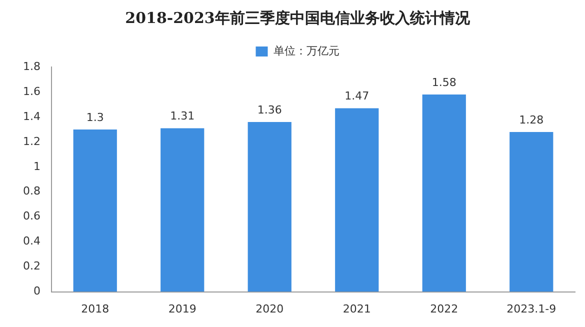 The width and height of the screenshot is (585, 327). What do you see at coordinates (531, 309) in the screenshot?
I see `x-tick-label: 2023.1-9` at bounding box center [531, 309].